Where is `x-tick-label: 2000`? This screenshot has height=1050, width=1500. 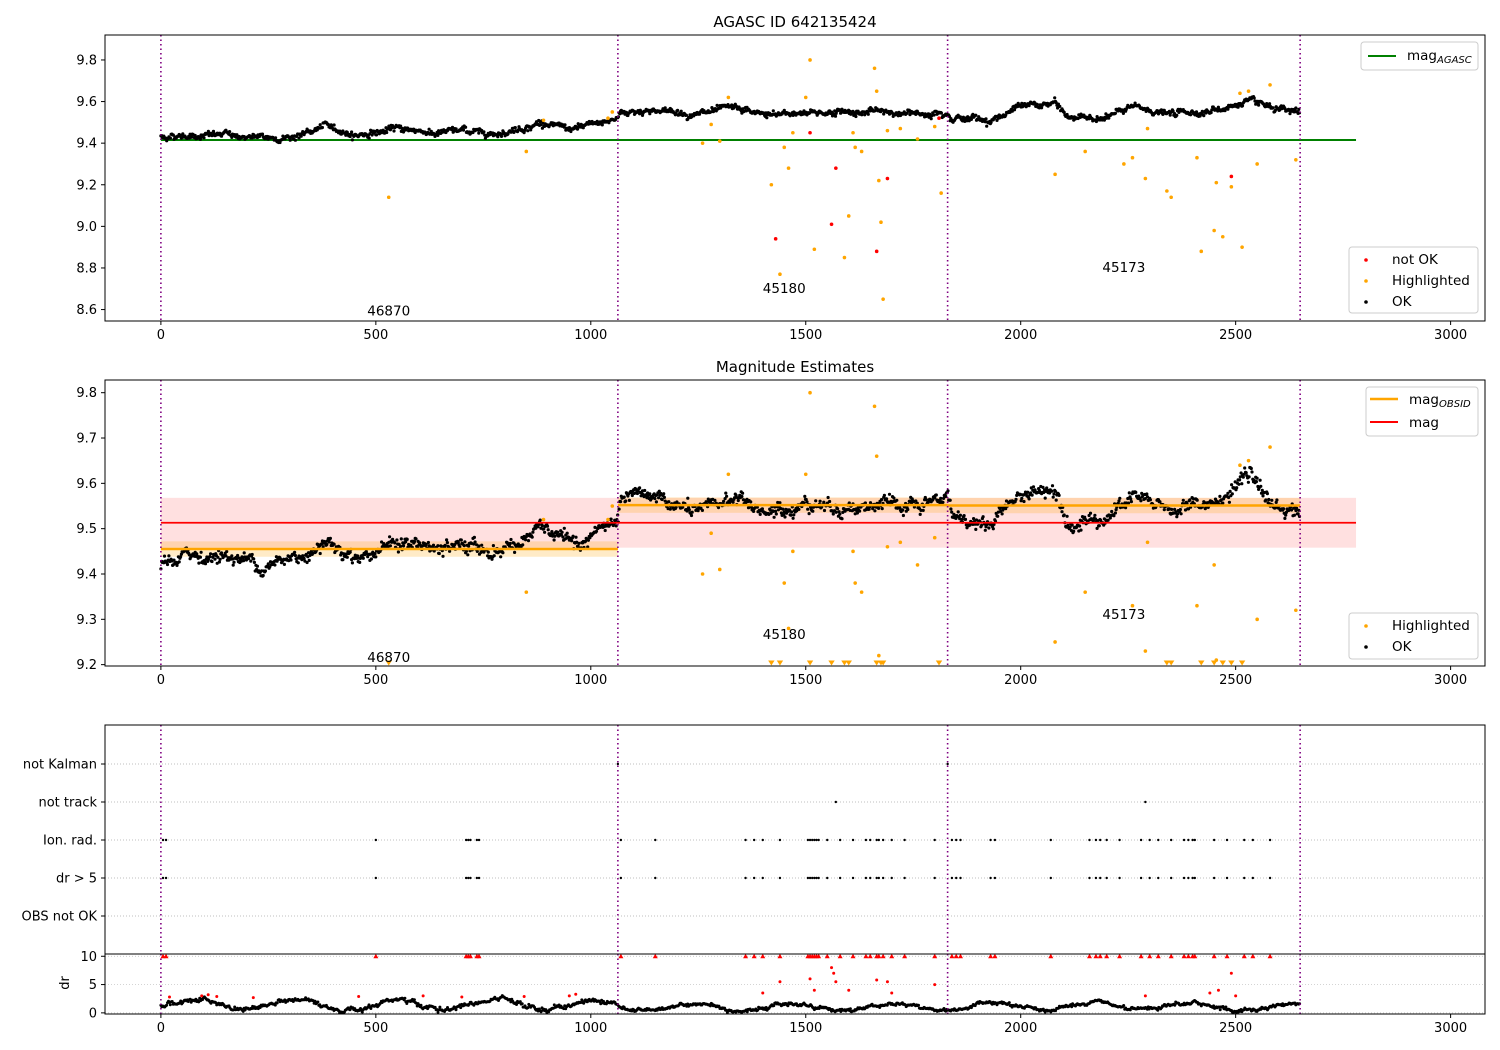 x-tick-label: 2000 is located at coordinates (1020, 335).